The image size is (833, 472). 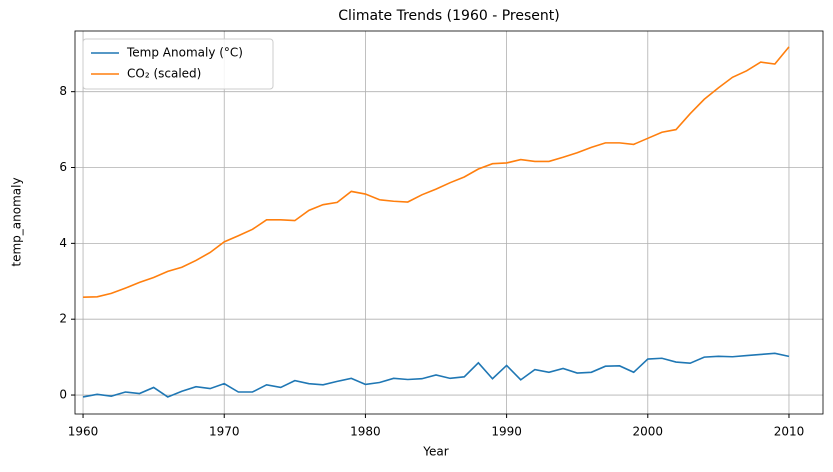 I want to click on x-tick-label: 1980, so click(x=365, y=432).